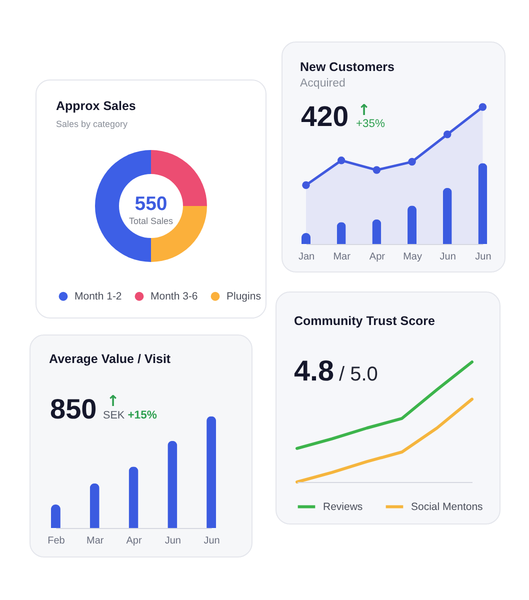 This screenshot has width=529, height=600. Describe the element at coordinates (96, 106) in the screenshot. I see `chart-title: Approx Sales` at that location.